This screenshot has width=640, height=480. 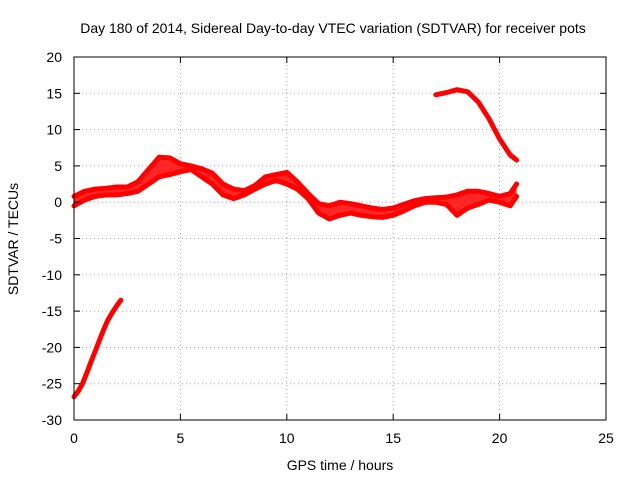 I want to click on x-tick-label: 20, so click(x=500, y=438).